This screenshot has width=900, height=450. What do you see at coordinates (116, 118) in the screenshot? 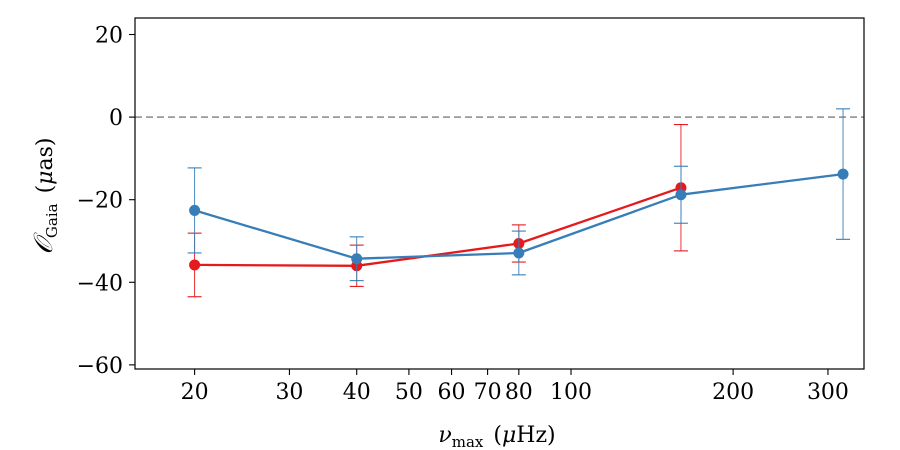
I see `y-tick-label: 0` at bounding box center [116, 118].